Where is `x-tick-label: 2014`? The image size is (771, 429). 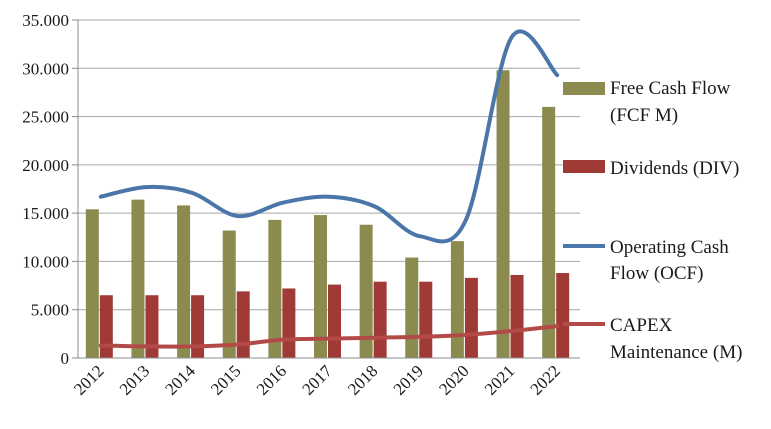 x-tick-label: 2014 is located at coordinates (180, 380).